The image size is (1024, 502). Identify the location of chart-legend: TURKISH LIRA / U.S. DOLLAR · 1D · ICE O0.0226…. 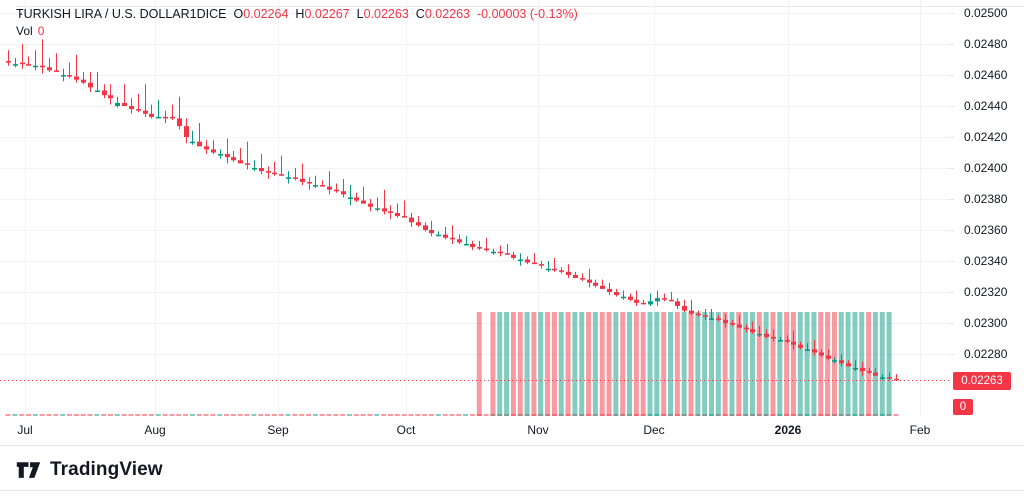
(520, 23).